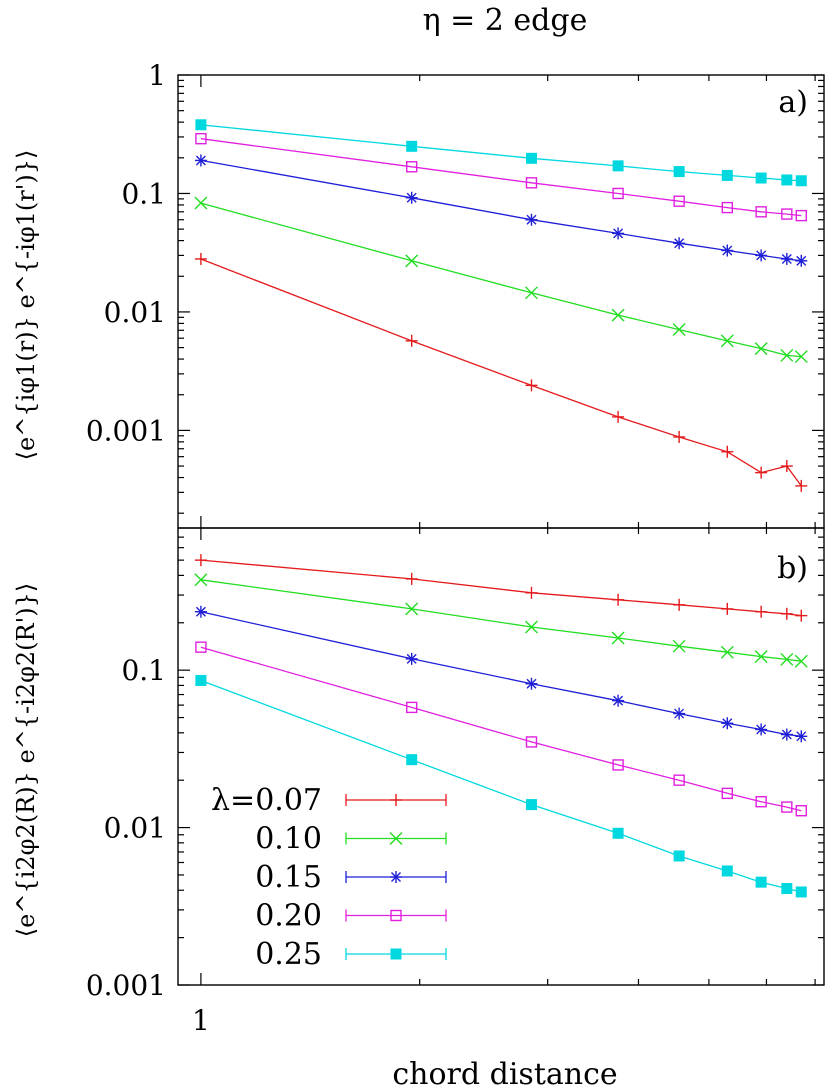 Image resolution: width=830 pixels, height=1092 pixels. What do you see at coordinates (288, 839) in the screenshot?
I see `legend-label: 0.10` at bounding box center [288, 839].